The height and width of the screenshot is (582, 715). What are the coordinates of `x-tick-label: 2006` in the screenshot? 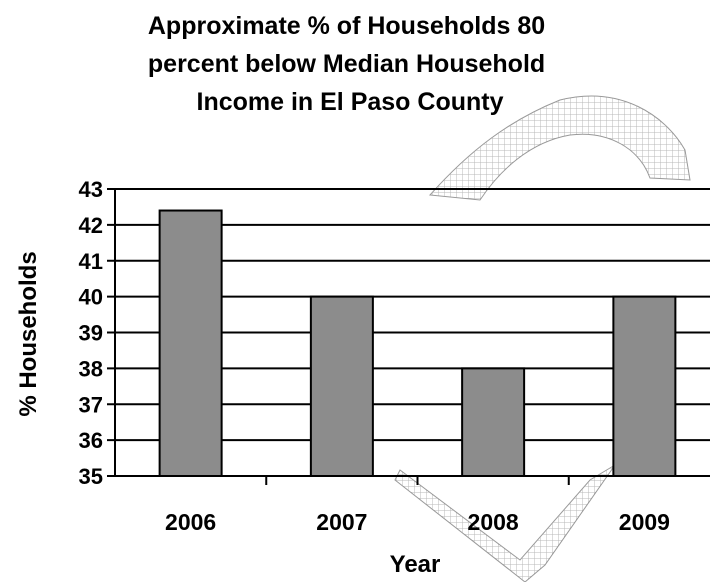 It's located at (190, 522).